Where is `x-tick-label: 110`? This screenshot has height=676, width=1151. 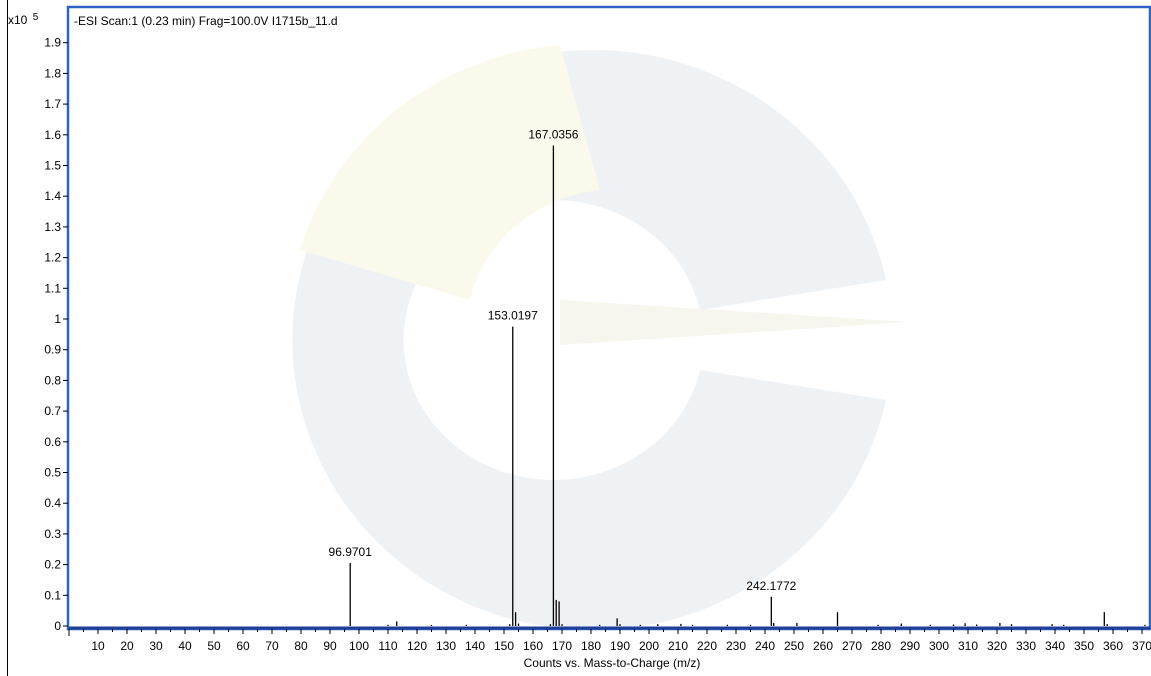
x-tick-label: 110 is located at coordinates (387, 646).